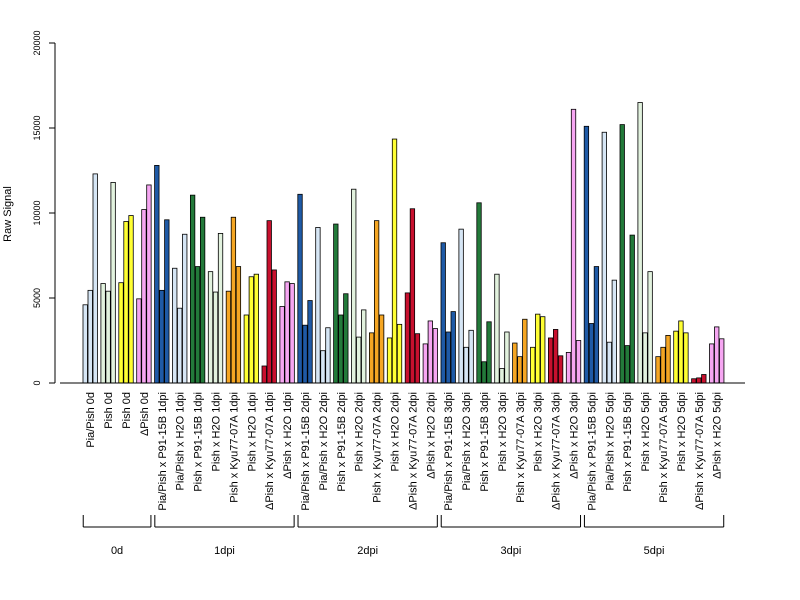 The image size is (800, 600). Describe the element at coordinates (342, 442) in the screenshot. I see `category-label: Pish x P91-15B 2dpi` at that location.